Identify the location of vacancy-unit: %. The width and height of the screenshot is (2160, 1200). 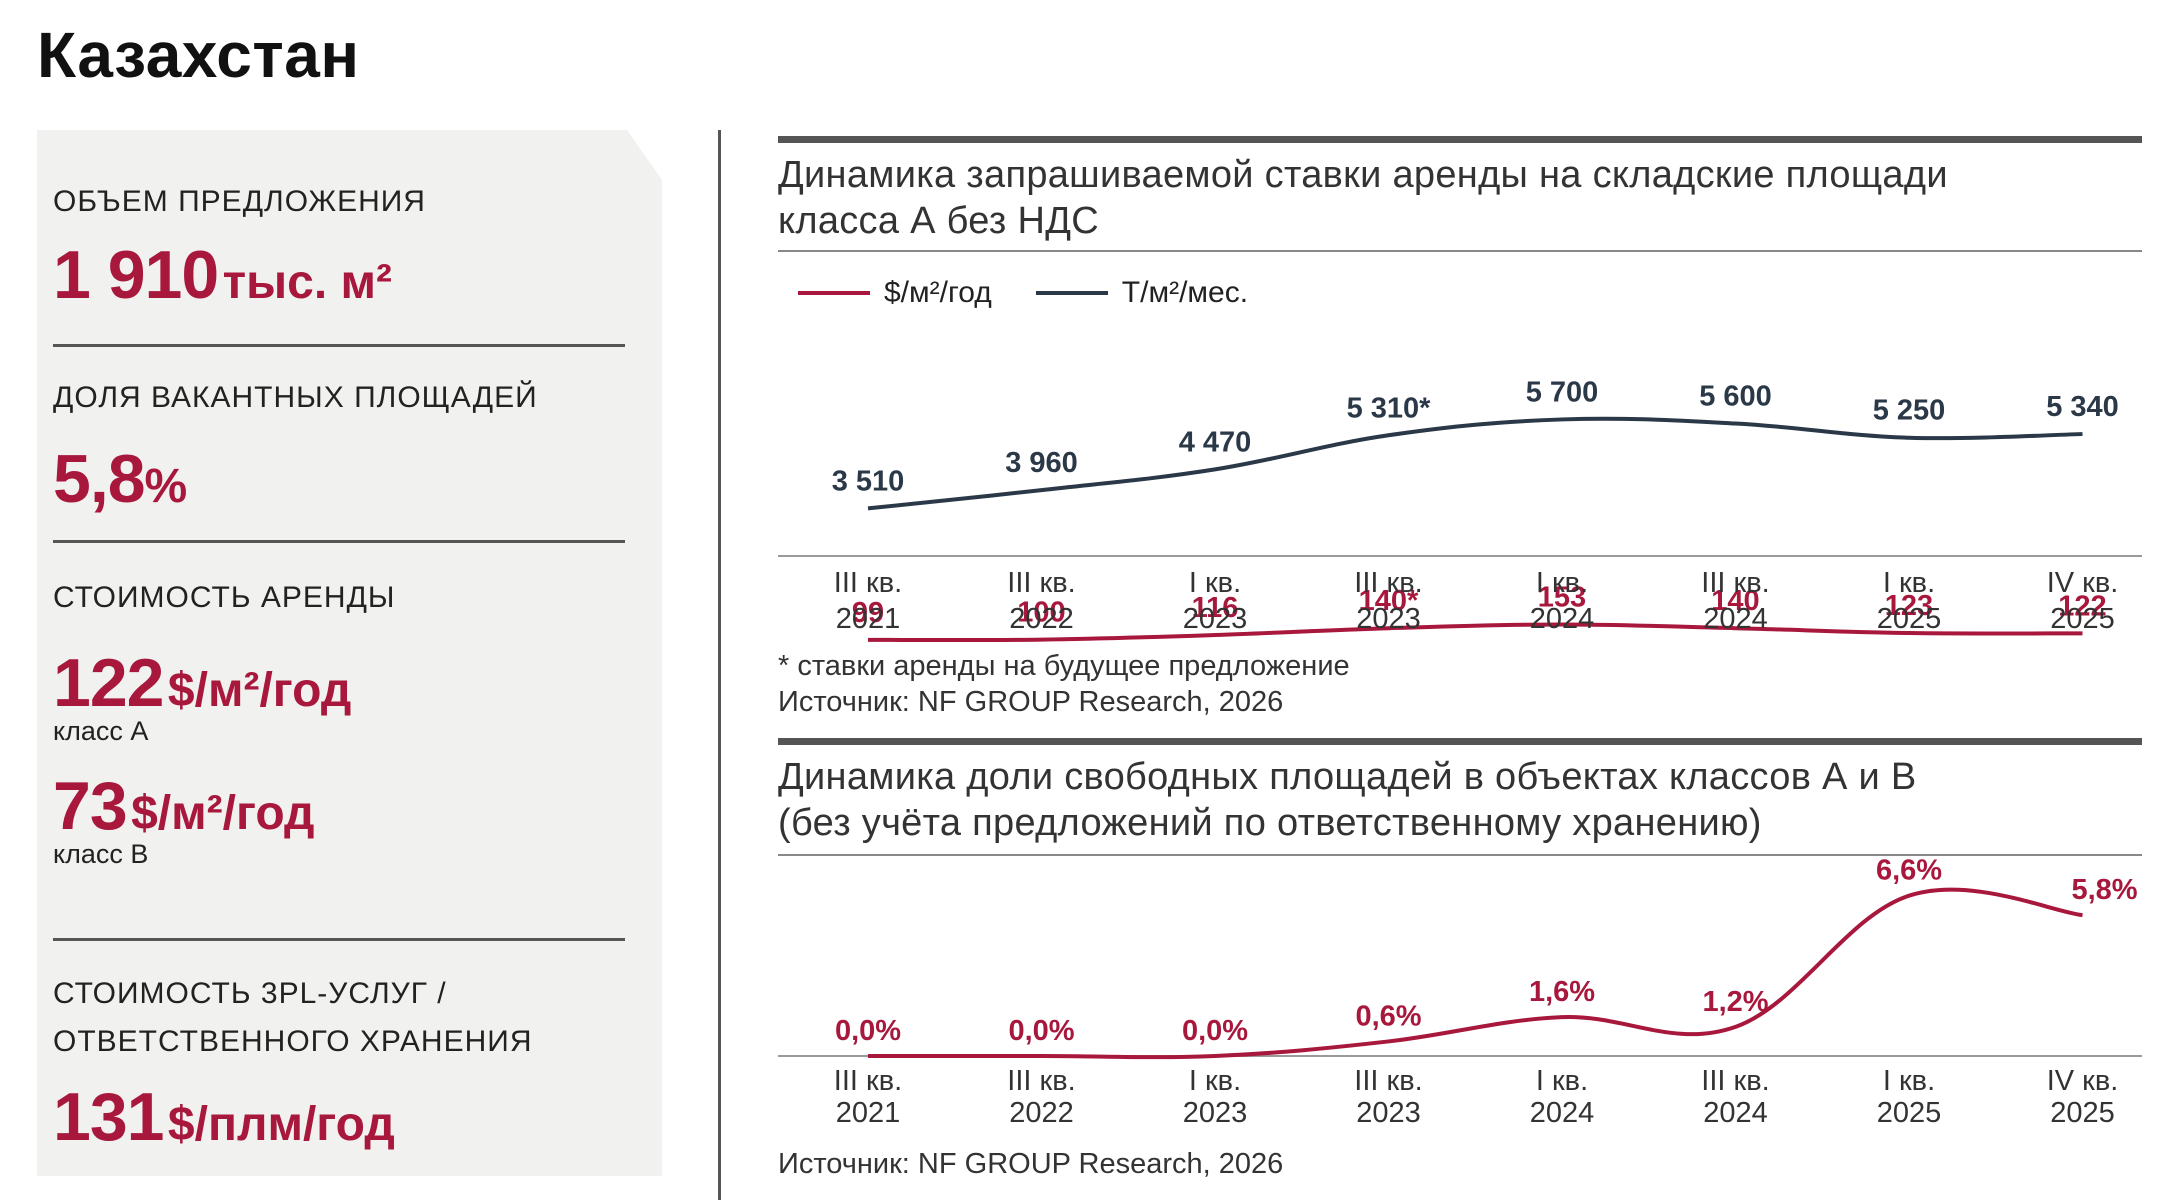
(166, 486).